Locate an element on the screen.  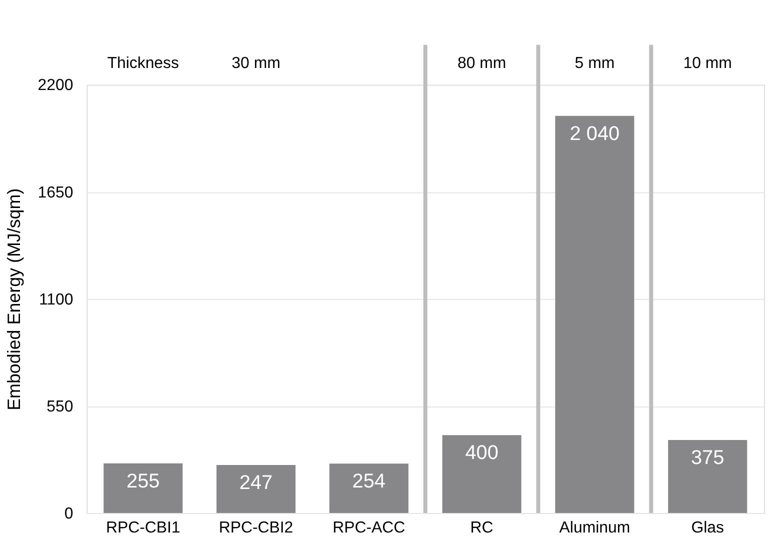
x-tick-label: RPC-CBI1 is located at coordinates (143, 527).